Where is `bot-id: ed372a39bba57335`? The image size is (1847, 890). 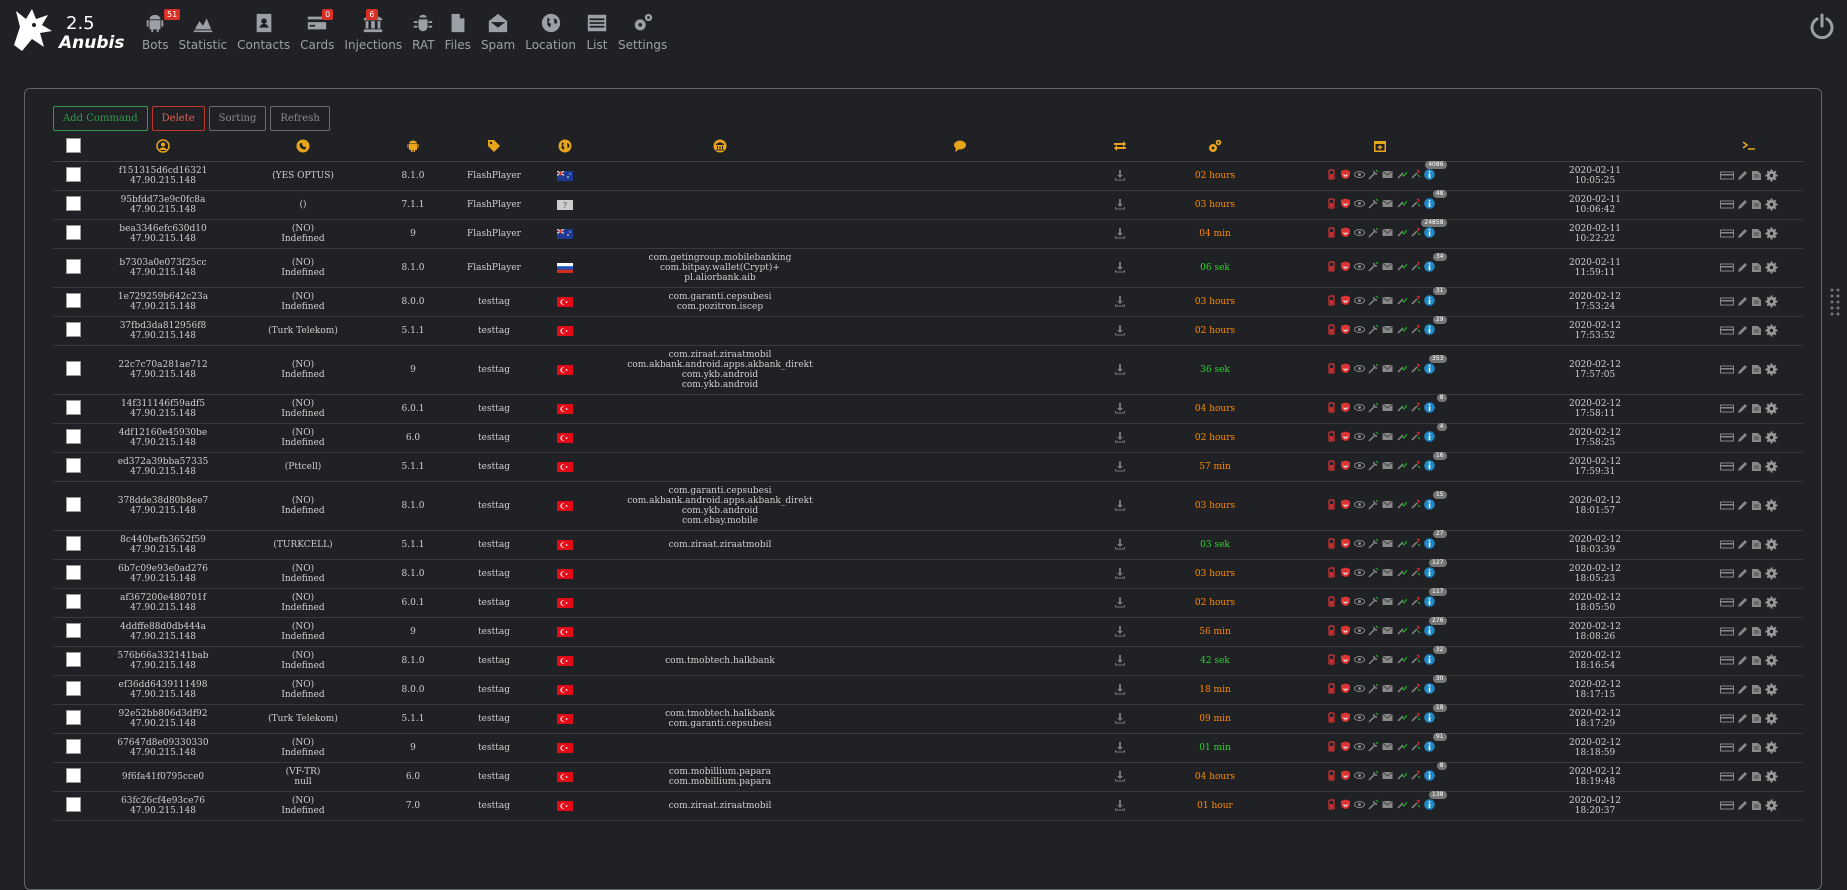
bot-id: ed372a39bba57335 is located at coordinates (163, 462).